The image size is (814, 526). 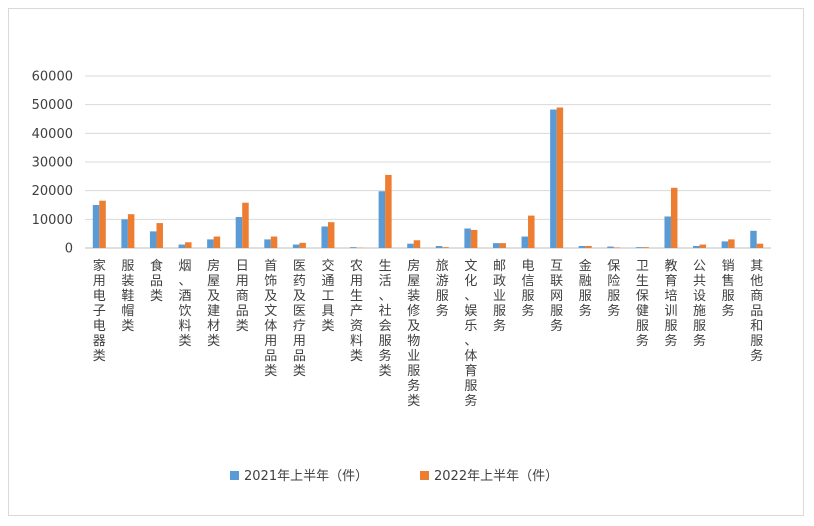 I want to click on x-tick-char: 和, so click(x=756, y=326).